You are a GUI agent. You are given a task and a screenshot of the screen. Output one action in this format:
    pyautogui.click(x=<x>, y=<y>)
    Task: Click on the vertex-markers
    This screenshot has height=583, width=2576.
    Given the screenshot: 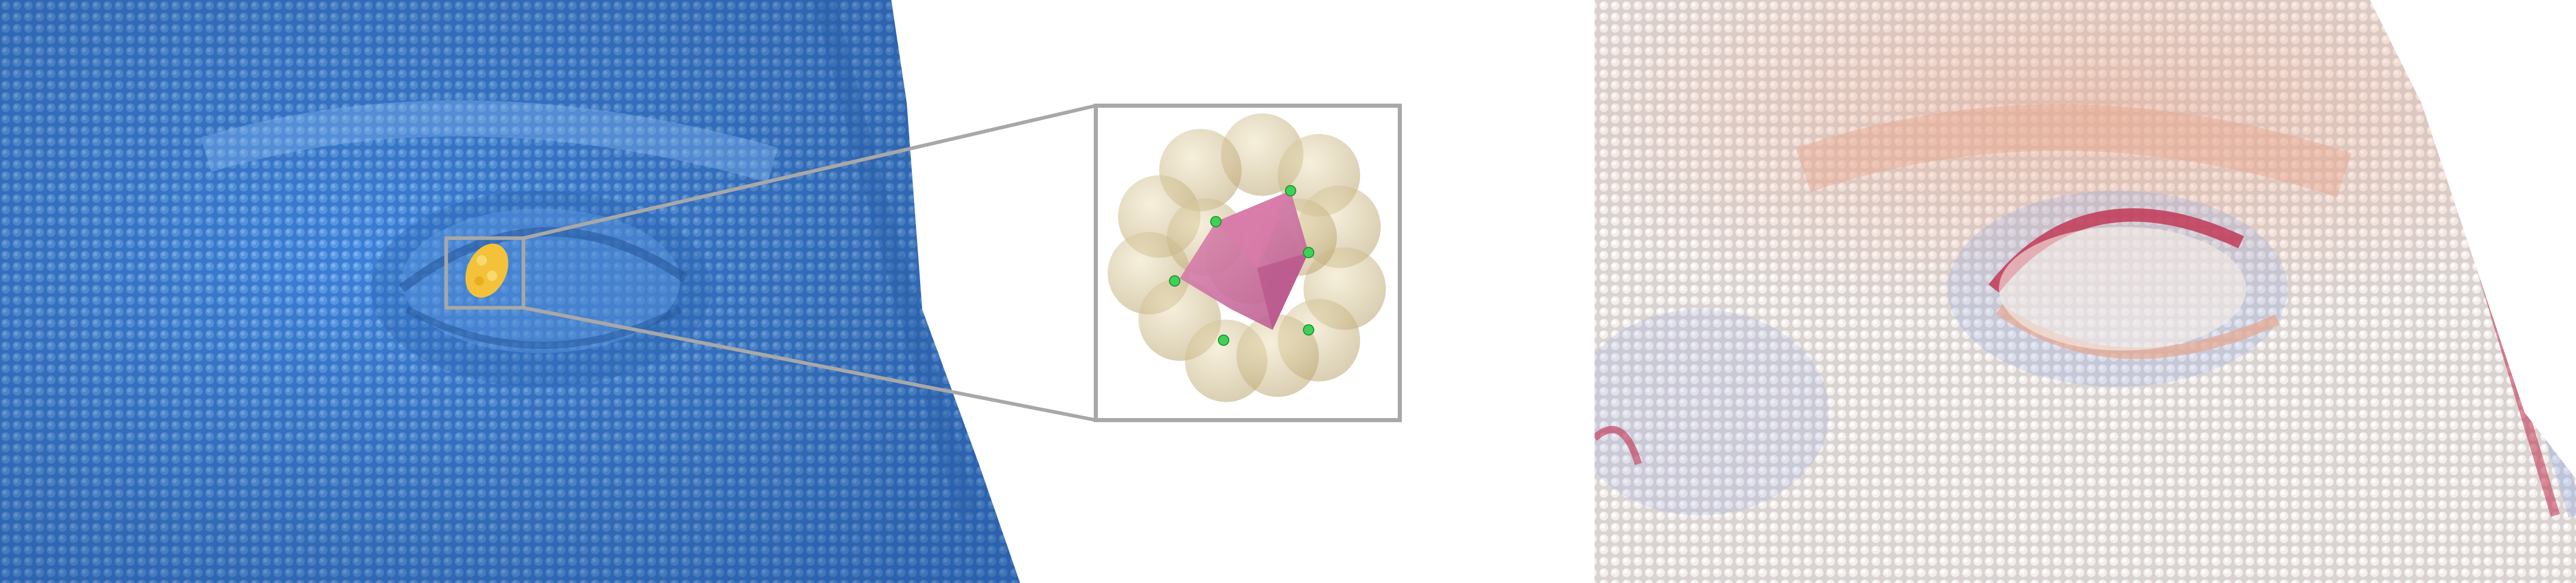 What is the action you would take?
    pyautogui.click(x=1242, y=265)
    